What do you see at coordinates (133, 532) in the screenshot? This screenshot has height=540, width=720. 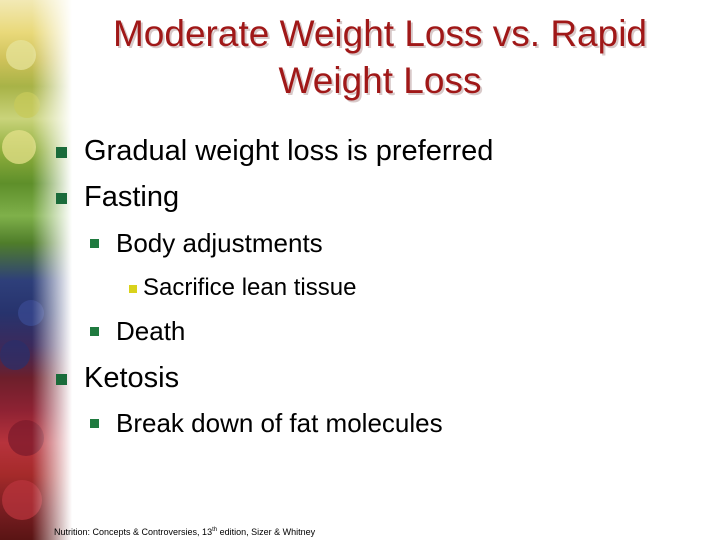 I see `citation-text: Nutrition: Concepts & Controversies, 13` at bounding box center [133, 532].